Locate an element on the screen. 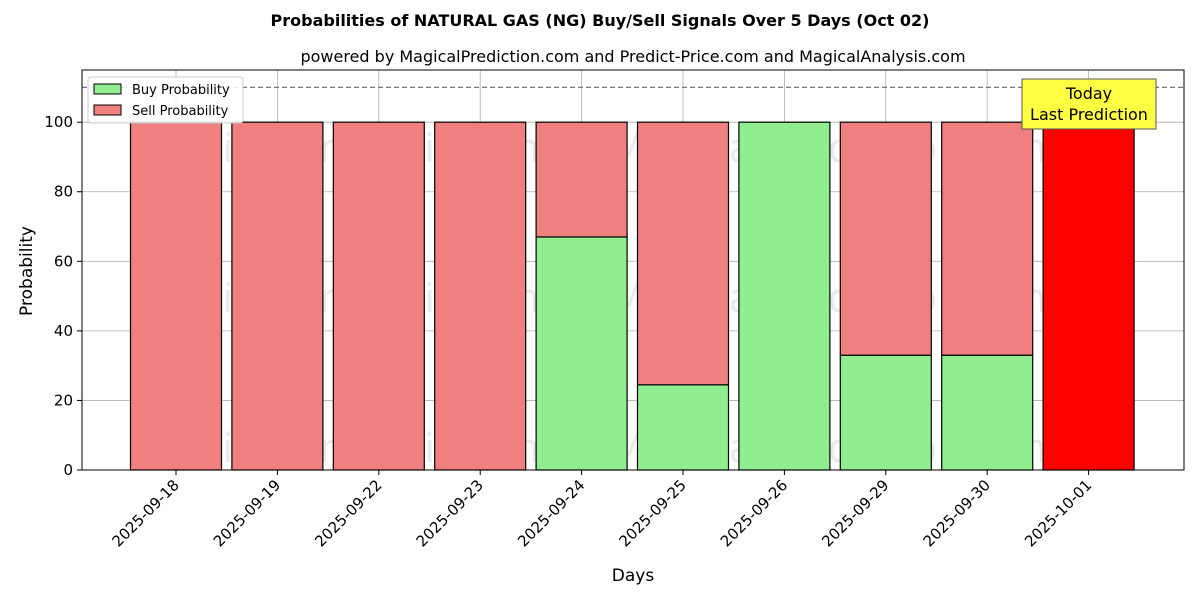  y-tick-label: 100 is located at coordinates (58, 122).